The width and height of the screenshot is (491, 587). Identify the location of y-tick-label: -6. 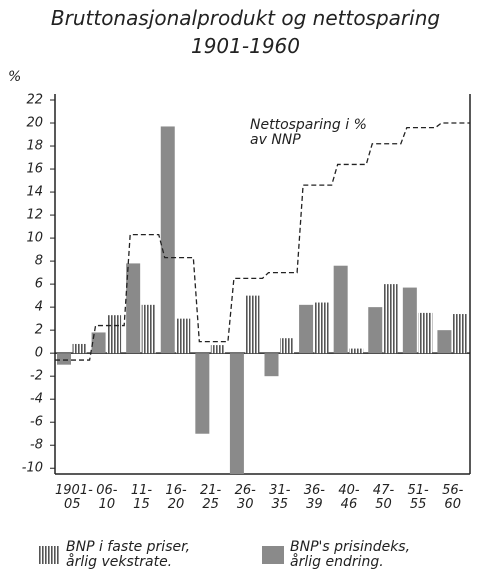
(36, 422).